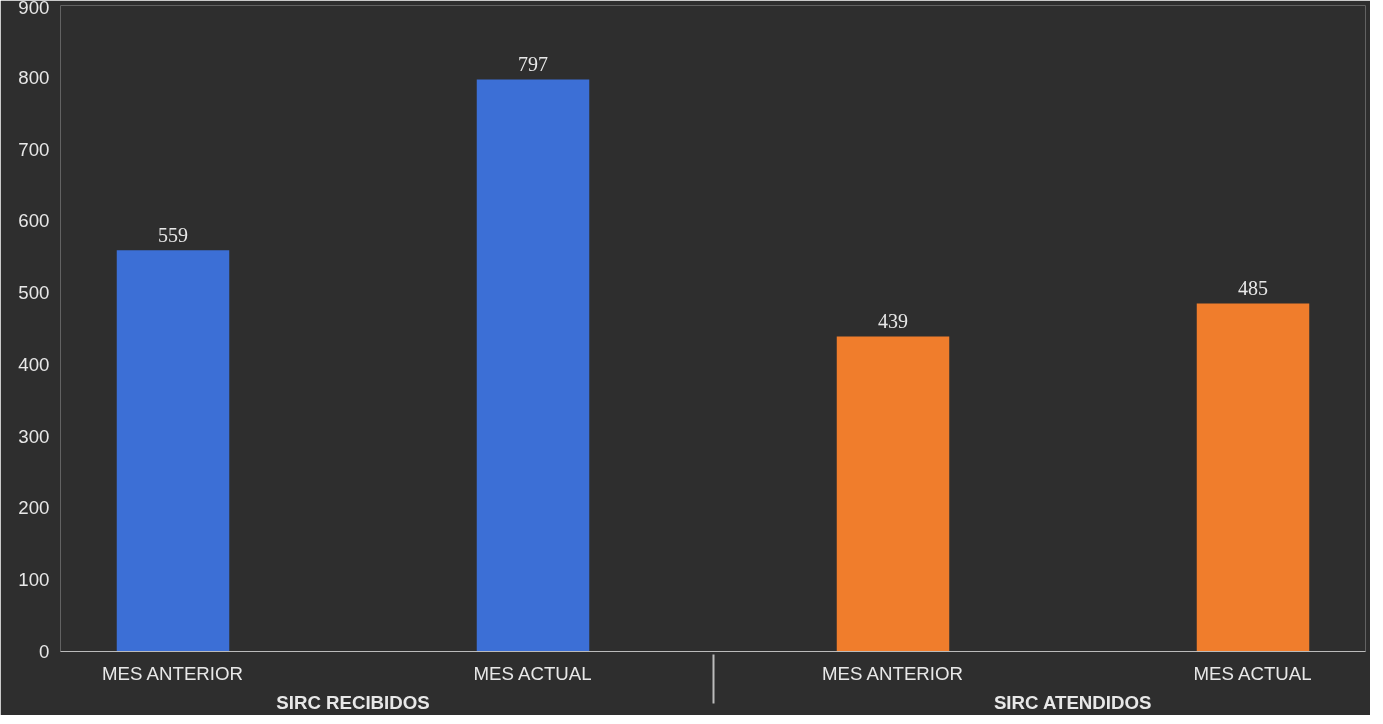 This screenshot has width=1383, height=724. Describe the element at coordinates (34, 9) in the screenshot. I see `y-tick-label: 900` at that location.